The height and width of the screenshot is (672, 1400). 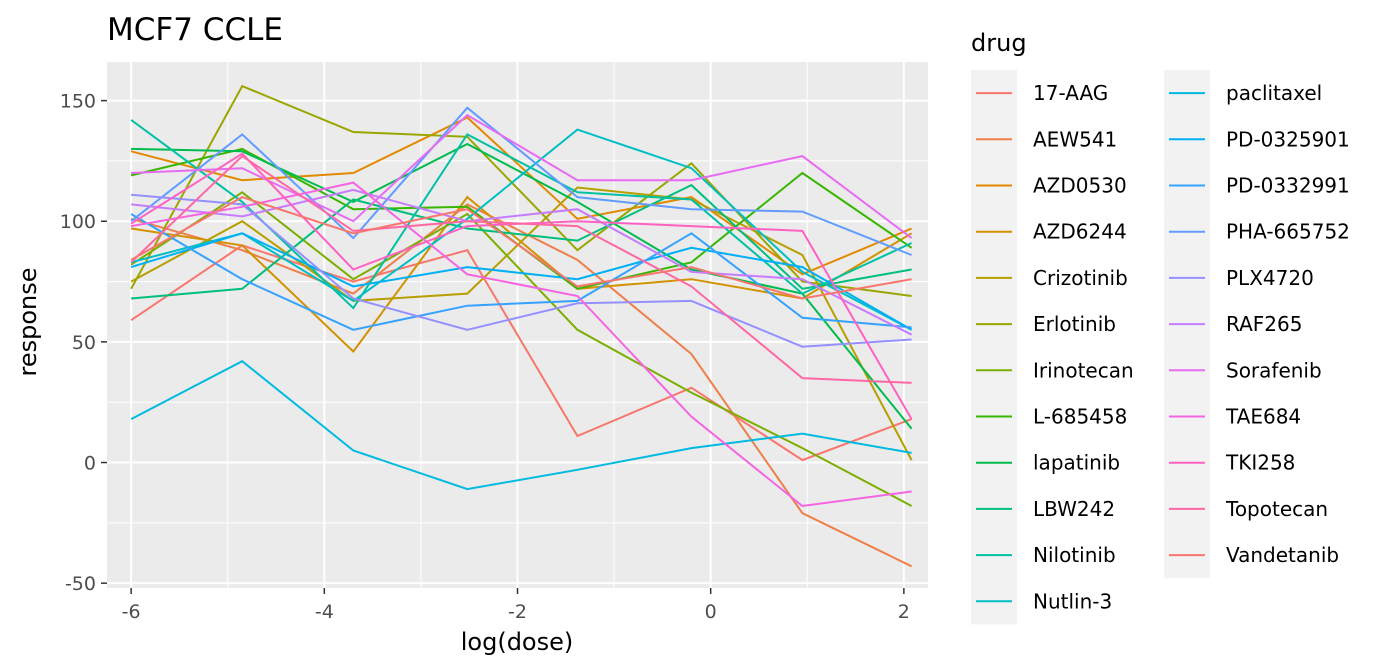 What do you see at coordinates (1264, 324) in the screenshot?
I see `legend-label: RAF265` at bounding box center [1264, 324].